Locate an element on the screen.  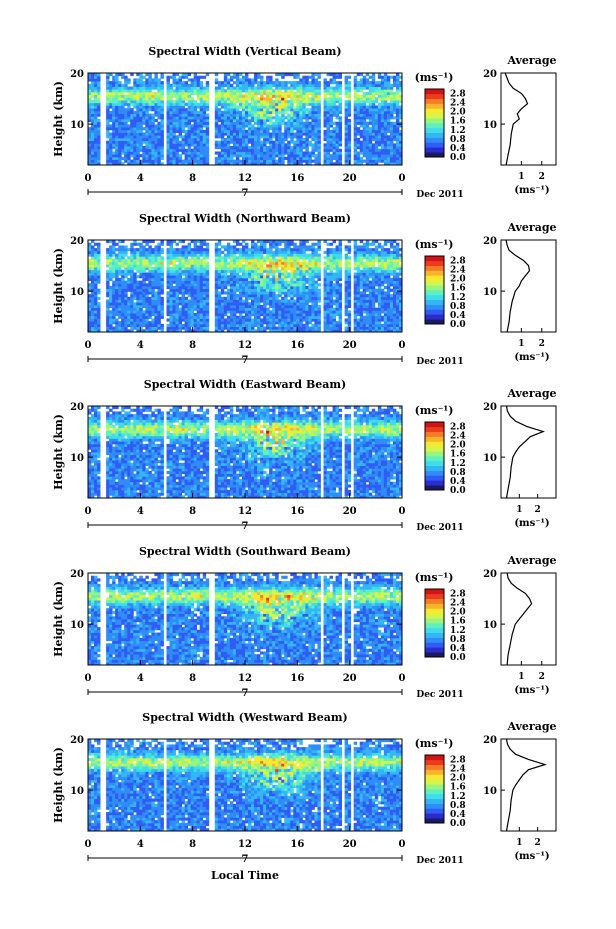
global-xlabel: Local Time is located at coordinates (245, 875).